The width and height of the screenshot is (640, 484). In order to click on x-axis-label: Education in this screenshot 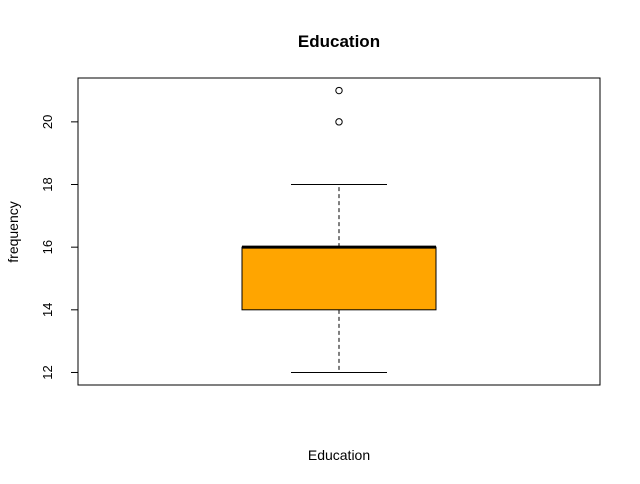, I will do `click(339, 455)`.